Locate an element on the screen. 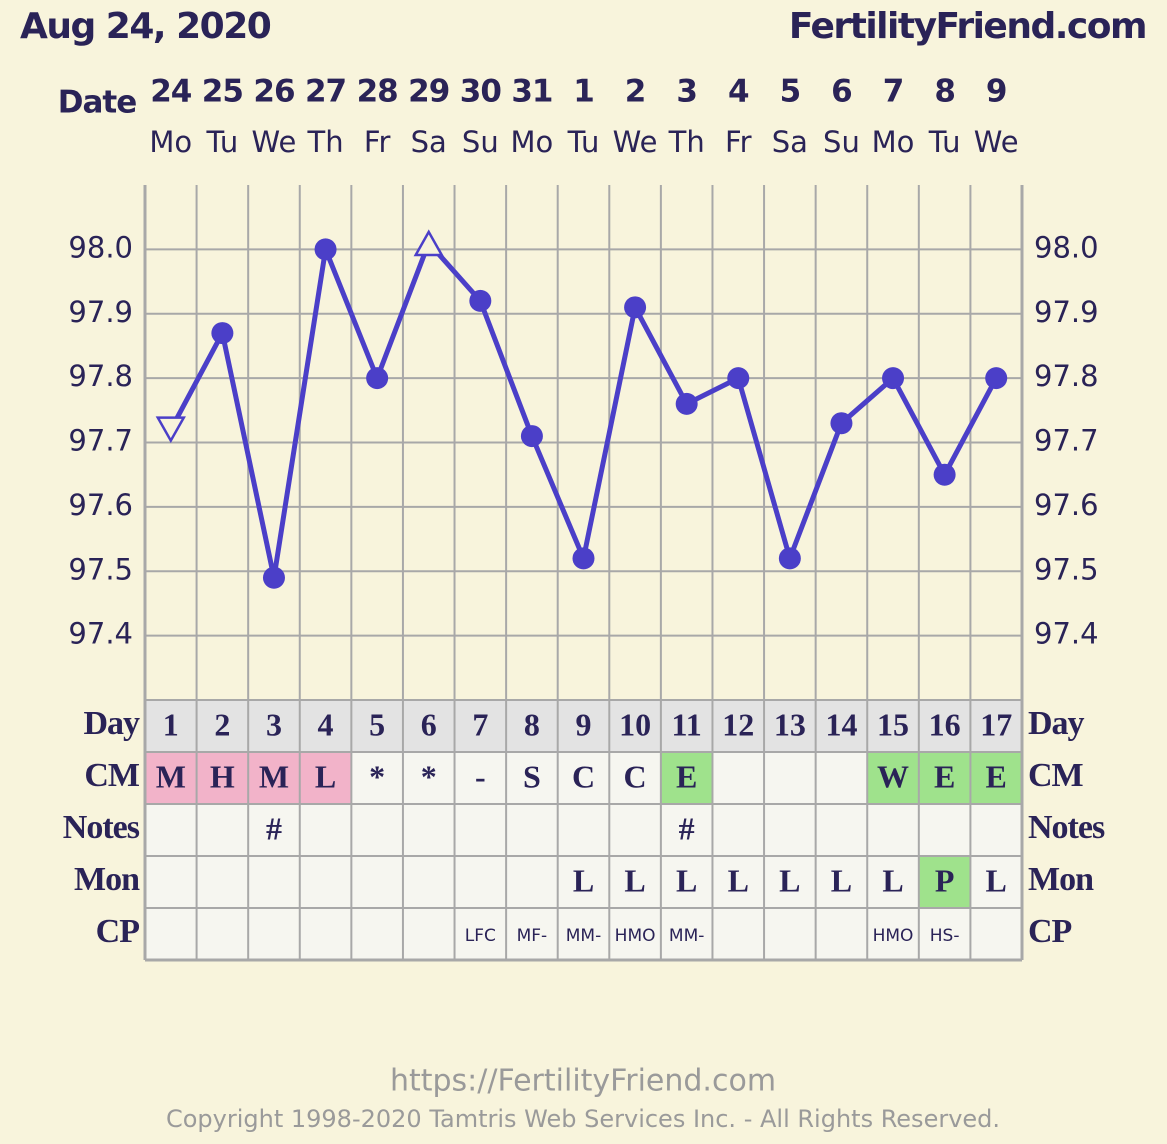 This screenshot has height=1144, width=1167. cell-text: C is located at coordinates (583, 776).